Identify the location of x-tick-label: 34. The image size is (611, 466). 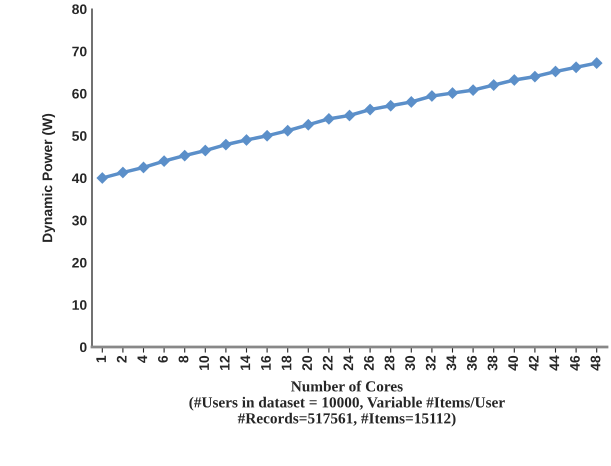
(451, 362).